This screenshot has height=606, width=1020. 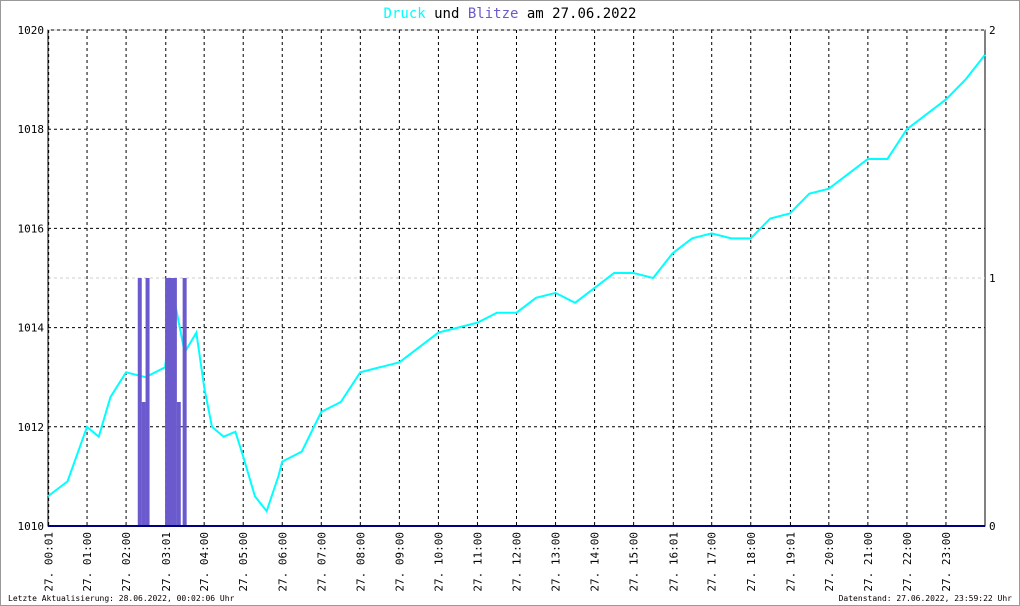 What do you see at coordinates (321, 562) in the screenshot?
I see `x-tick-label: 27. 07:00` at bounding box center [321, 562].